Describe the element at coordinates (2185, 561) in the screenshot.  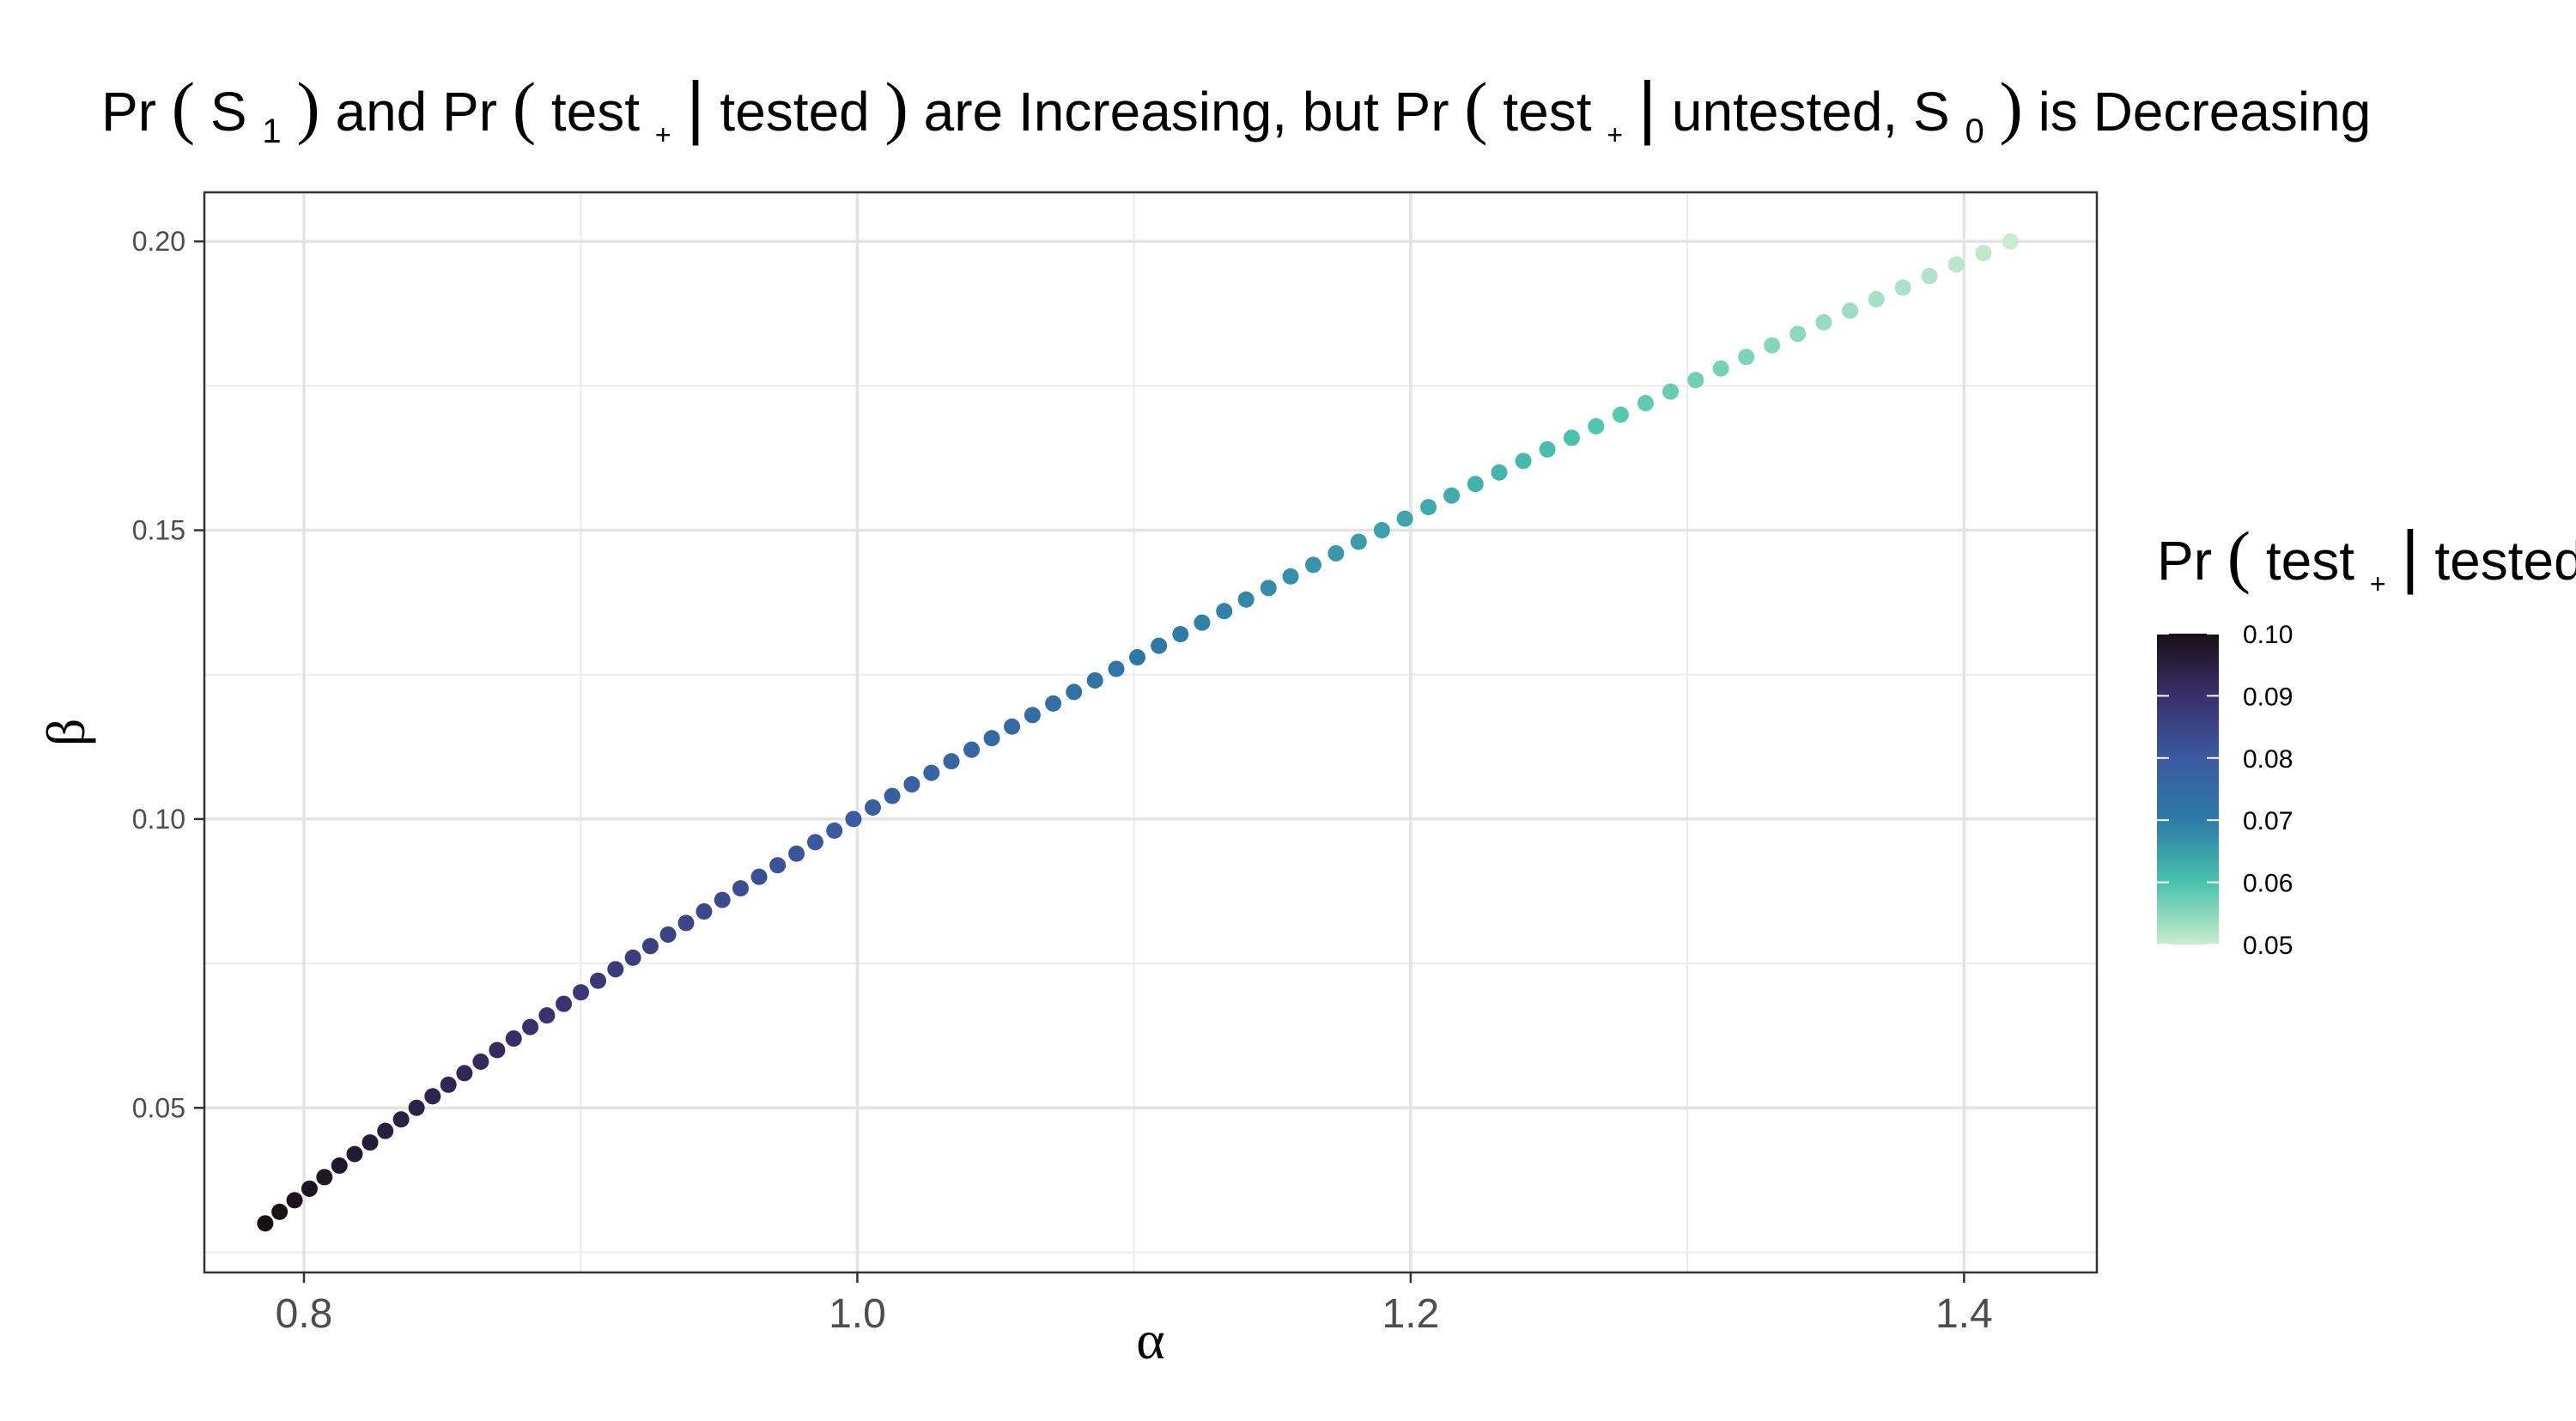
I see `legend-title-pr: Pr` at that location.